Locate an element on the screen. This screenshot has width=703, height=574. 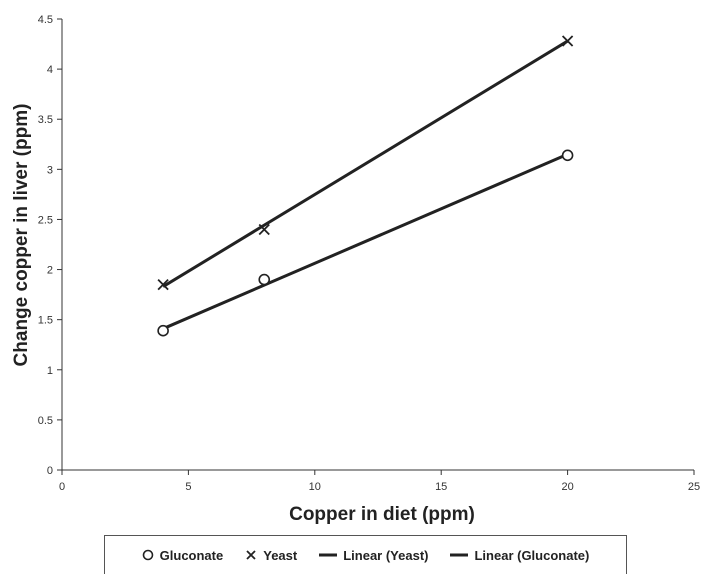
x-tick-label: 0 is located at coordinates (62, 487).